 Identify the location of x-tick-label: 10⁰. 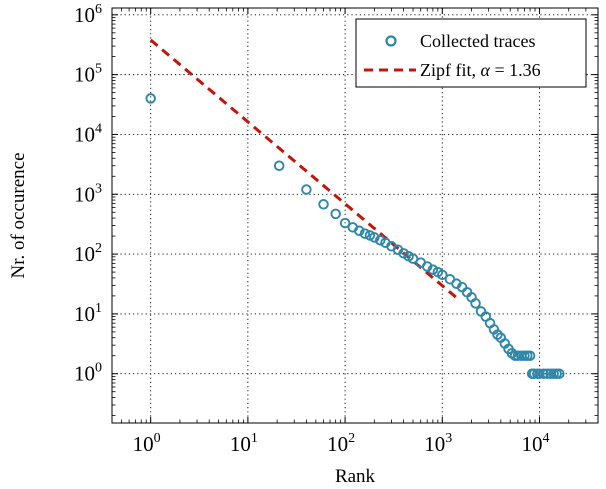
(147, 443).